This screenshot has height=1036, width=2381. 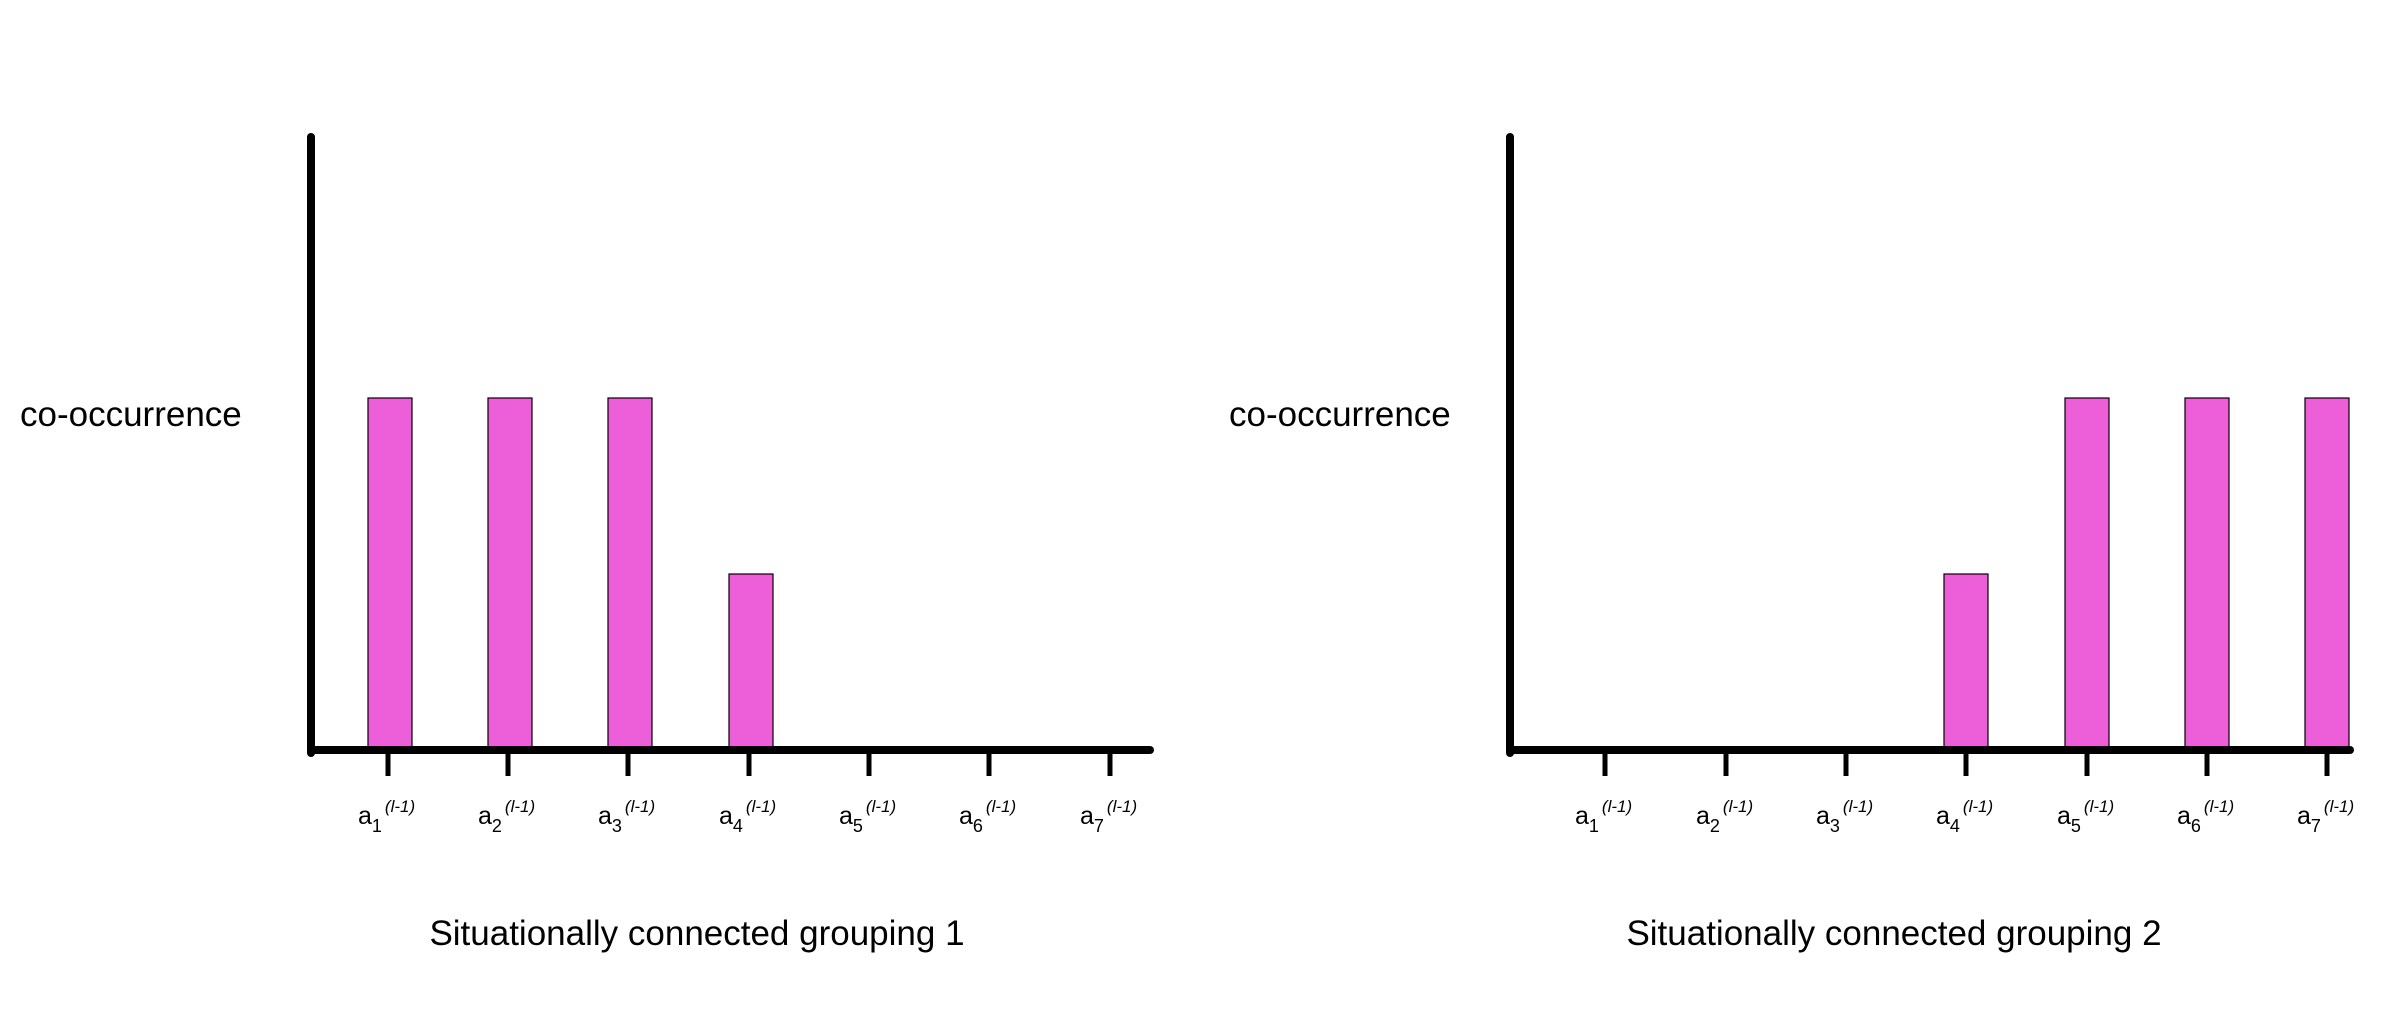 What do you see at coordinates (2207, 574) in the screenshot?
I see `bar-a6` at bounding box center [2207, 574].